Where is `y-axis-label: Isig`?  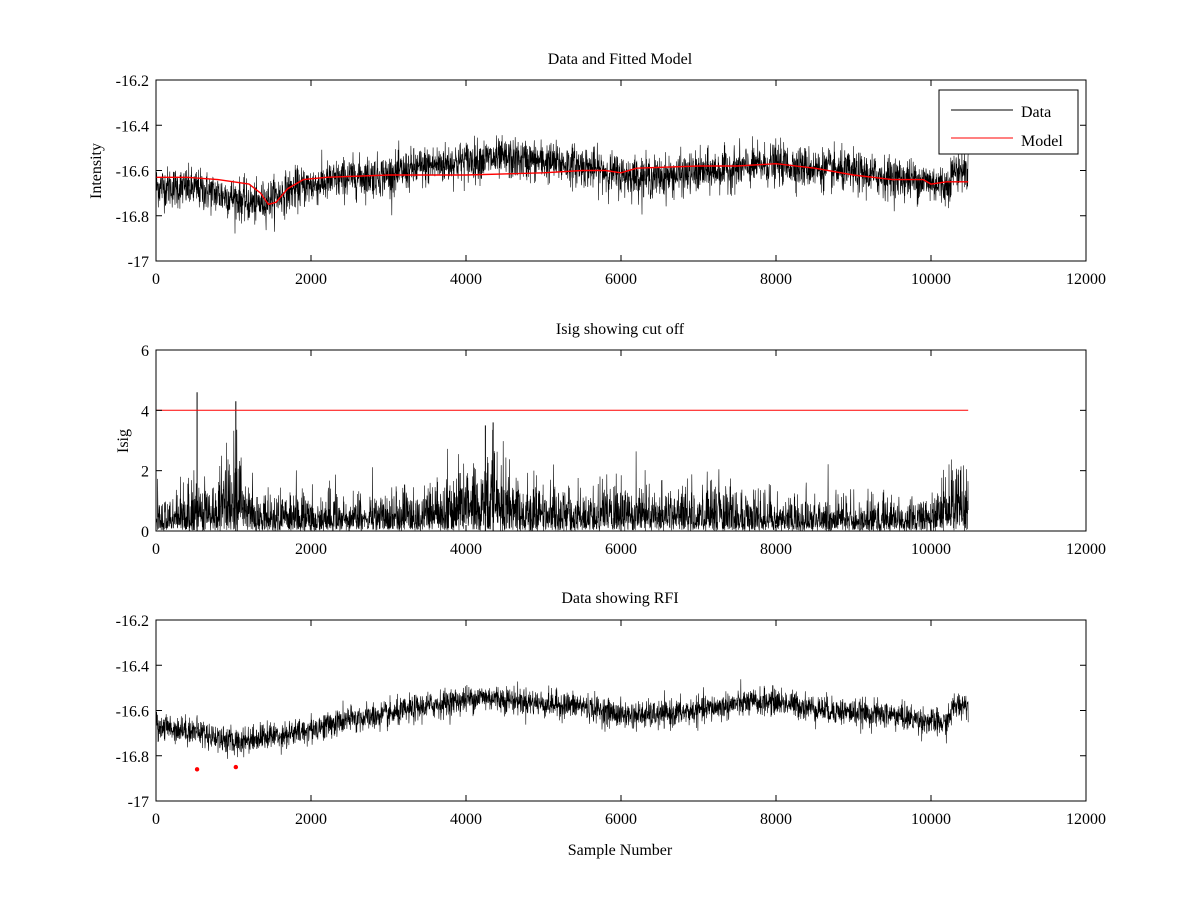 y-axis-label: Isig is located at coordinates (123, 441).